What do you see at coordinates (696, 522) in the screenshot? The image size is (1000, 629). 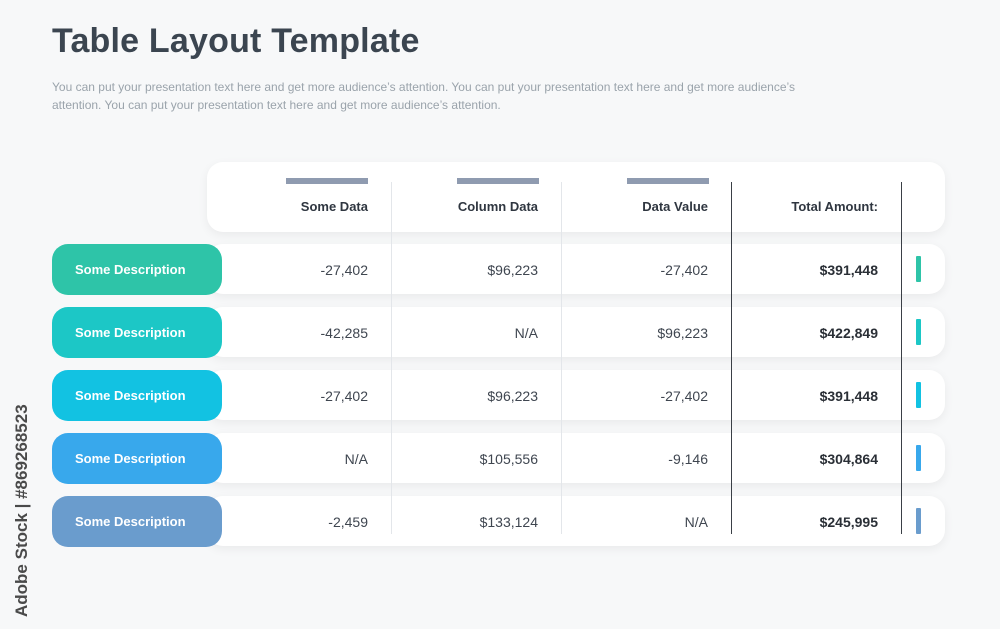 I see `cell-data-value: N/A` at bounding box center [696, 522].